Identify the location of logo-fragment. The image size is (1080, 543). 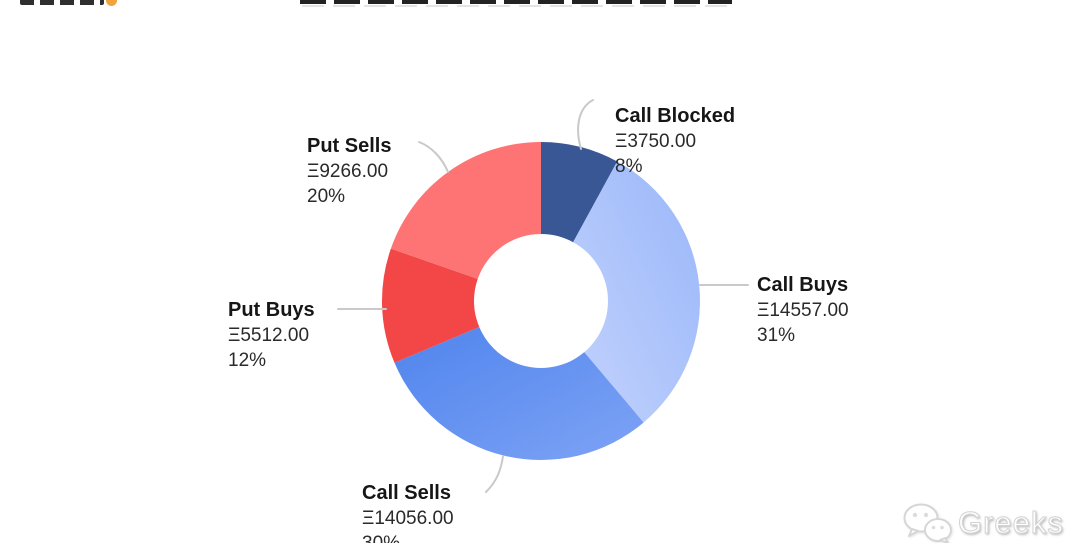
(62, 2).